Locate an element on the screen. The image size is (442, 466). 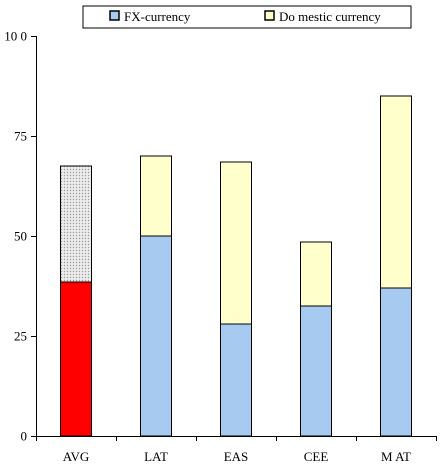
x-tick-label: EAS is located at coordinates (236, 456).